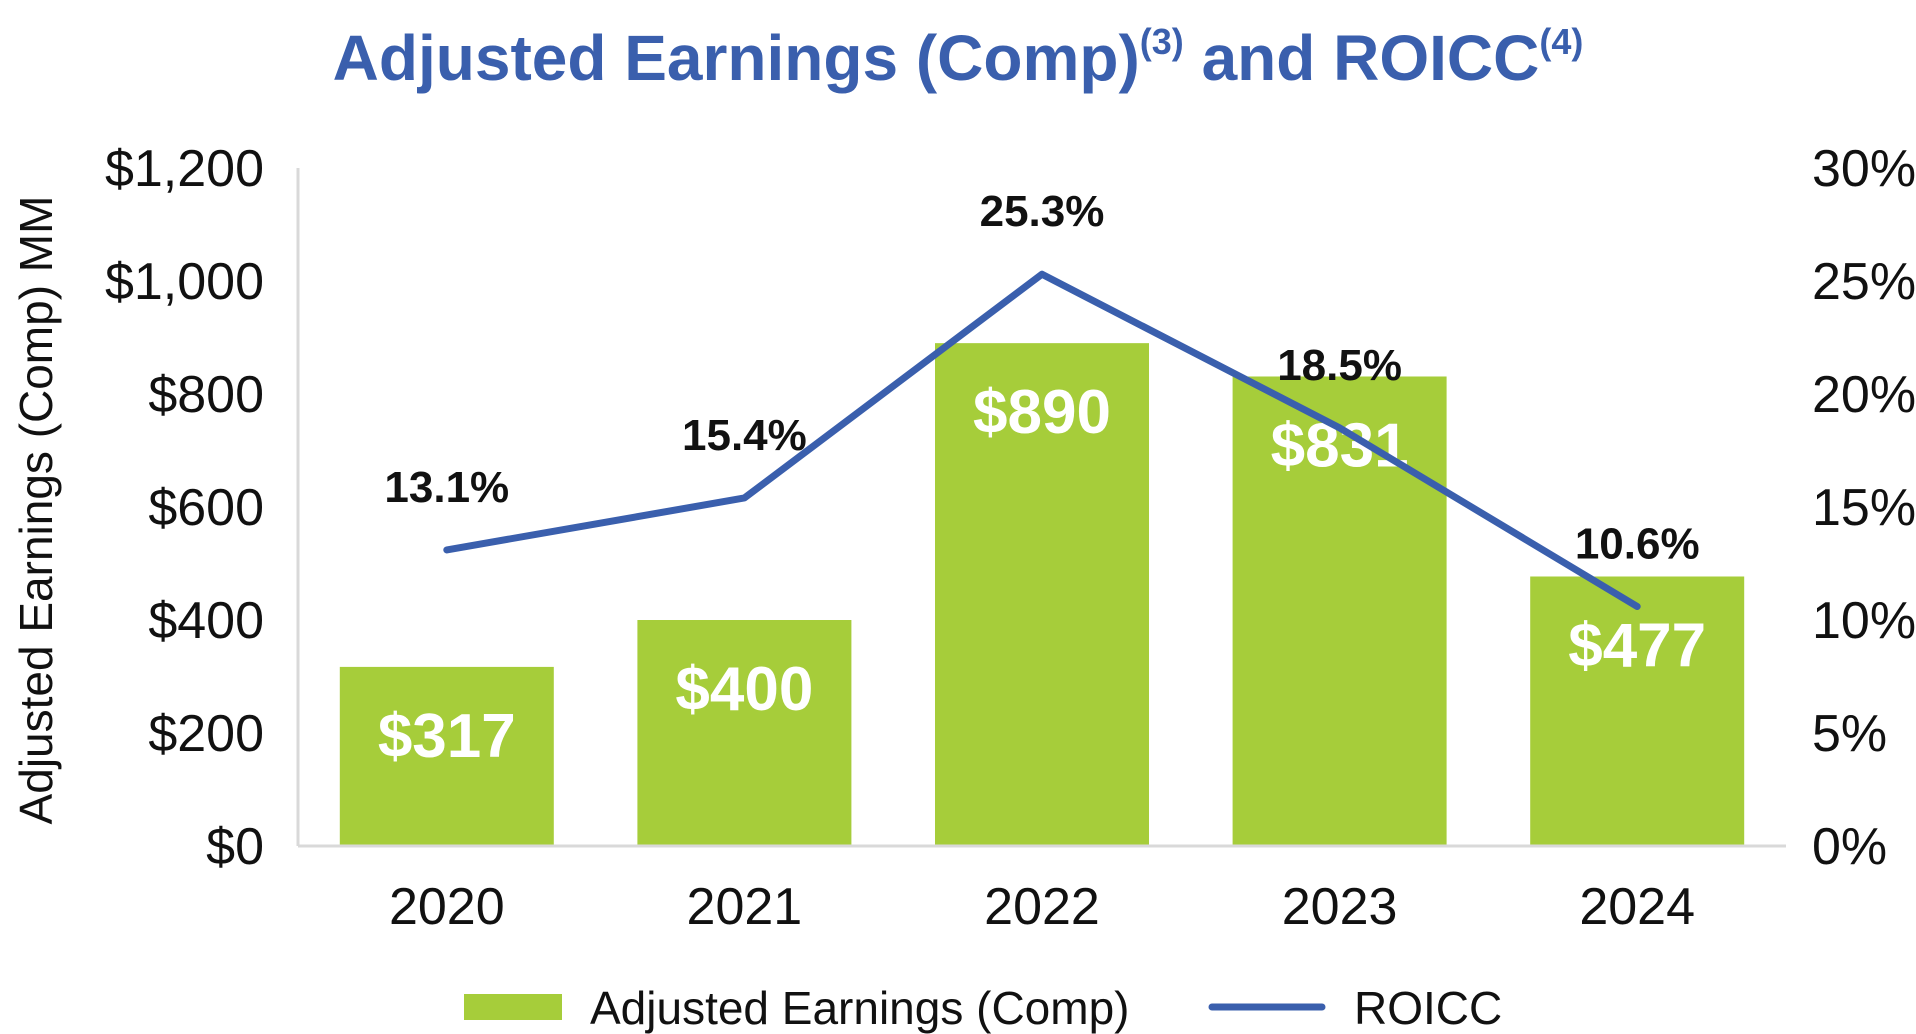 The width and height of the screenshot is (1916, 1034). Describe the element at coordinates (1637, 907) in the screenshot. I see `x-tick-label: 2024` at that location.